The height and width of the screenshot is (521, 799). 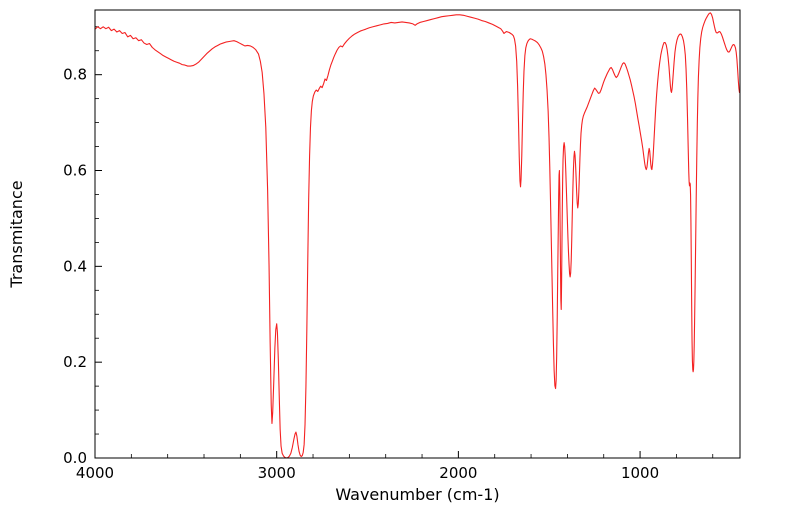 What do you see at coordinates (640, 473) in the screenshot?
I see `x-tick-label: 1000` at bounding box center [640, 473].